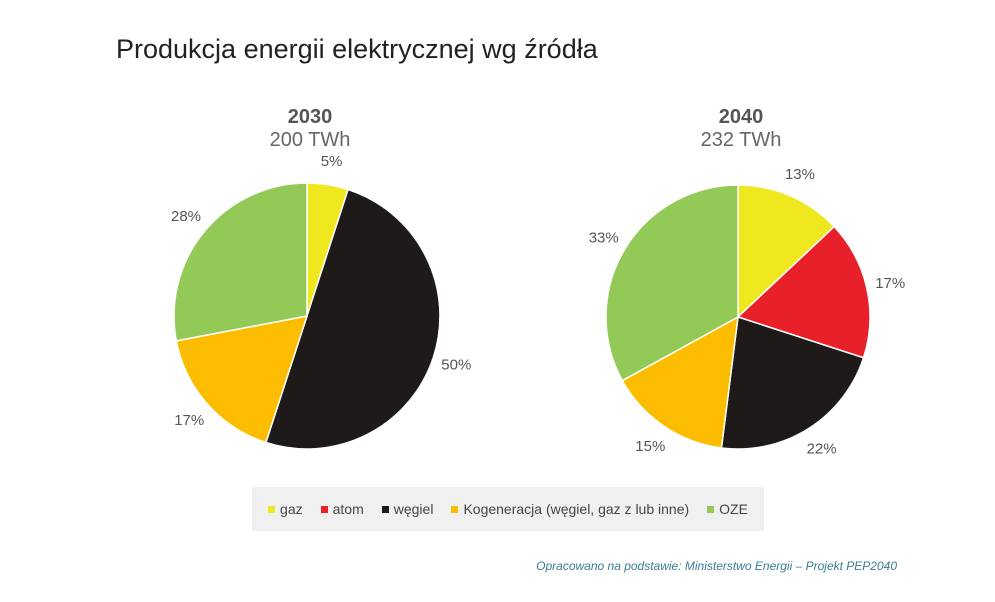 Image resolution: width=995 pixels, height=602 pixels. What do you see at coordinates (291, 509) in the screenshot?
I see `legend-label: gaz` at bounding box center [291, 509].